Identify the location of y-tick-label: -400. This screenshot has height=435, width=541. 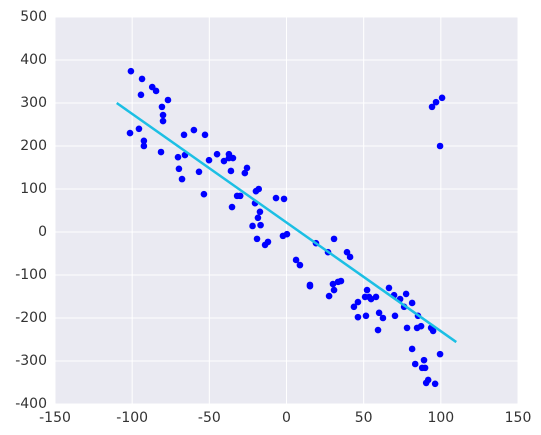
(31, 404).